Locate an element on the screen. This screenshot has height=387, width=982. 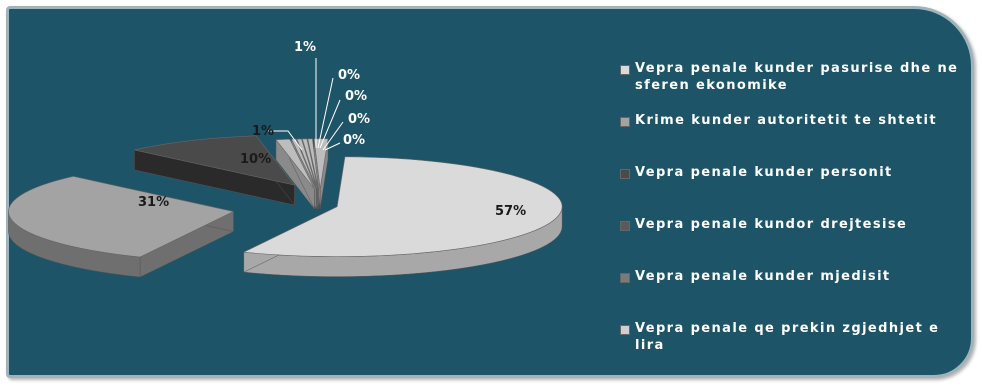
legend-item: Vepra penale kundor drejtesise is located at coordinates (790, 242).